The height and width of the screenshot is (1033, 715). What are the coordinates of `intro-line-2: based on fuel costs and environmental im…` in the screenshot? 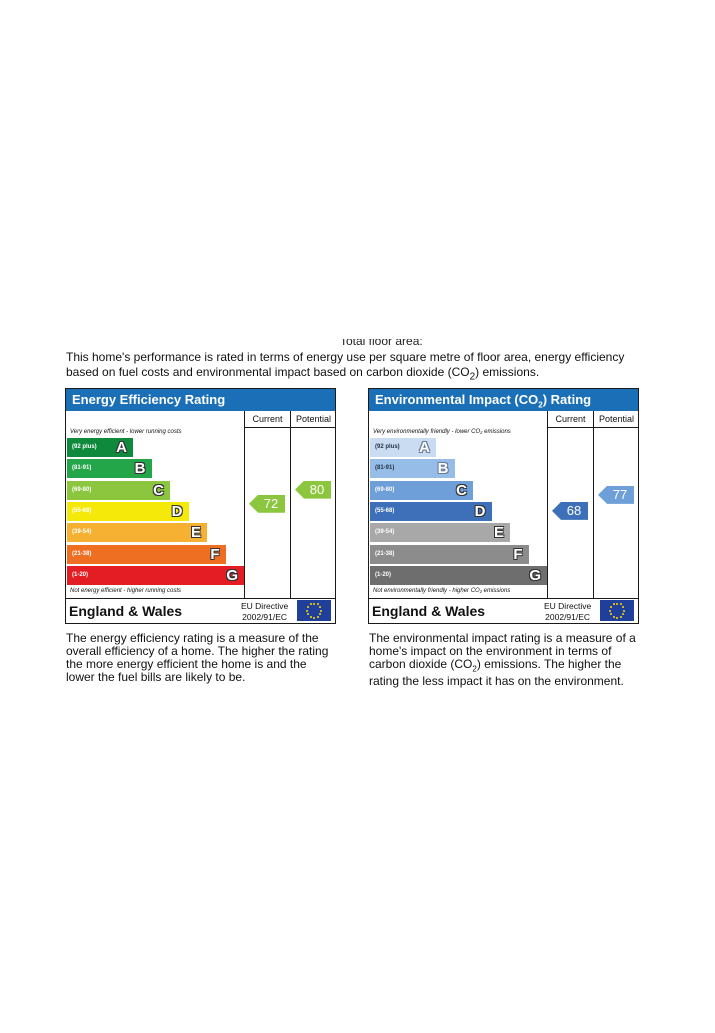 It's located at (268, 372).